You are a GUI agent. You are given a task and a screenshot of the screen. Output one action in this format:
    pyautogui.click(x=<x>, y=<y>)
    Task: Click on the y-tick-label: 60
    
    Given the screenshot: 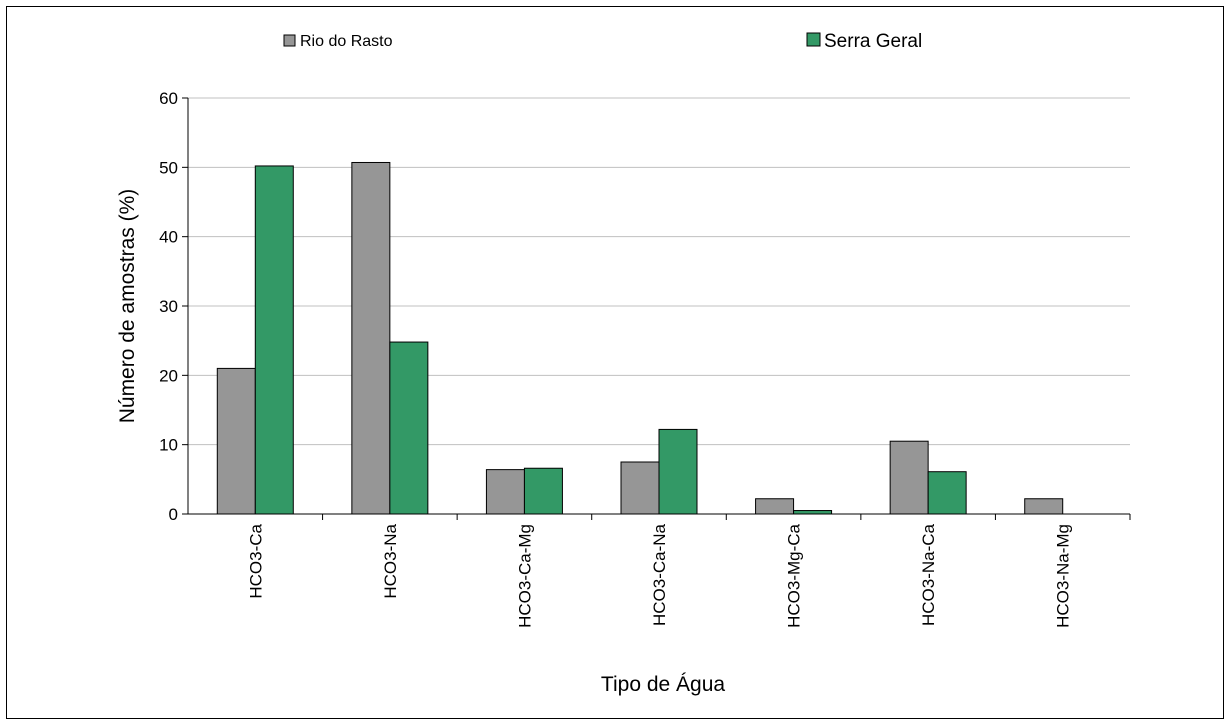 What is the action you would take?
    pyautogui.click(x=168, y=98)
    